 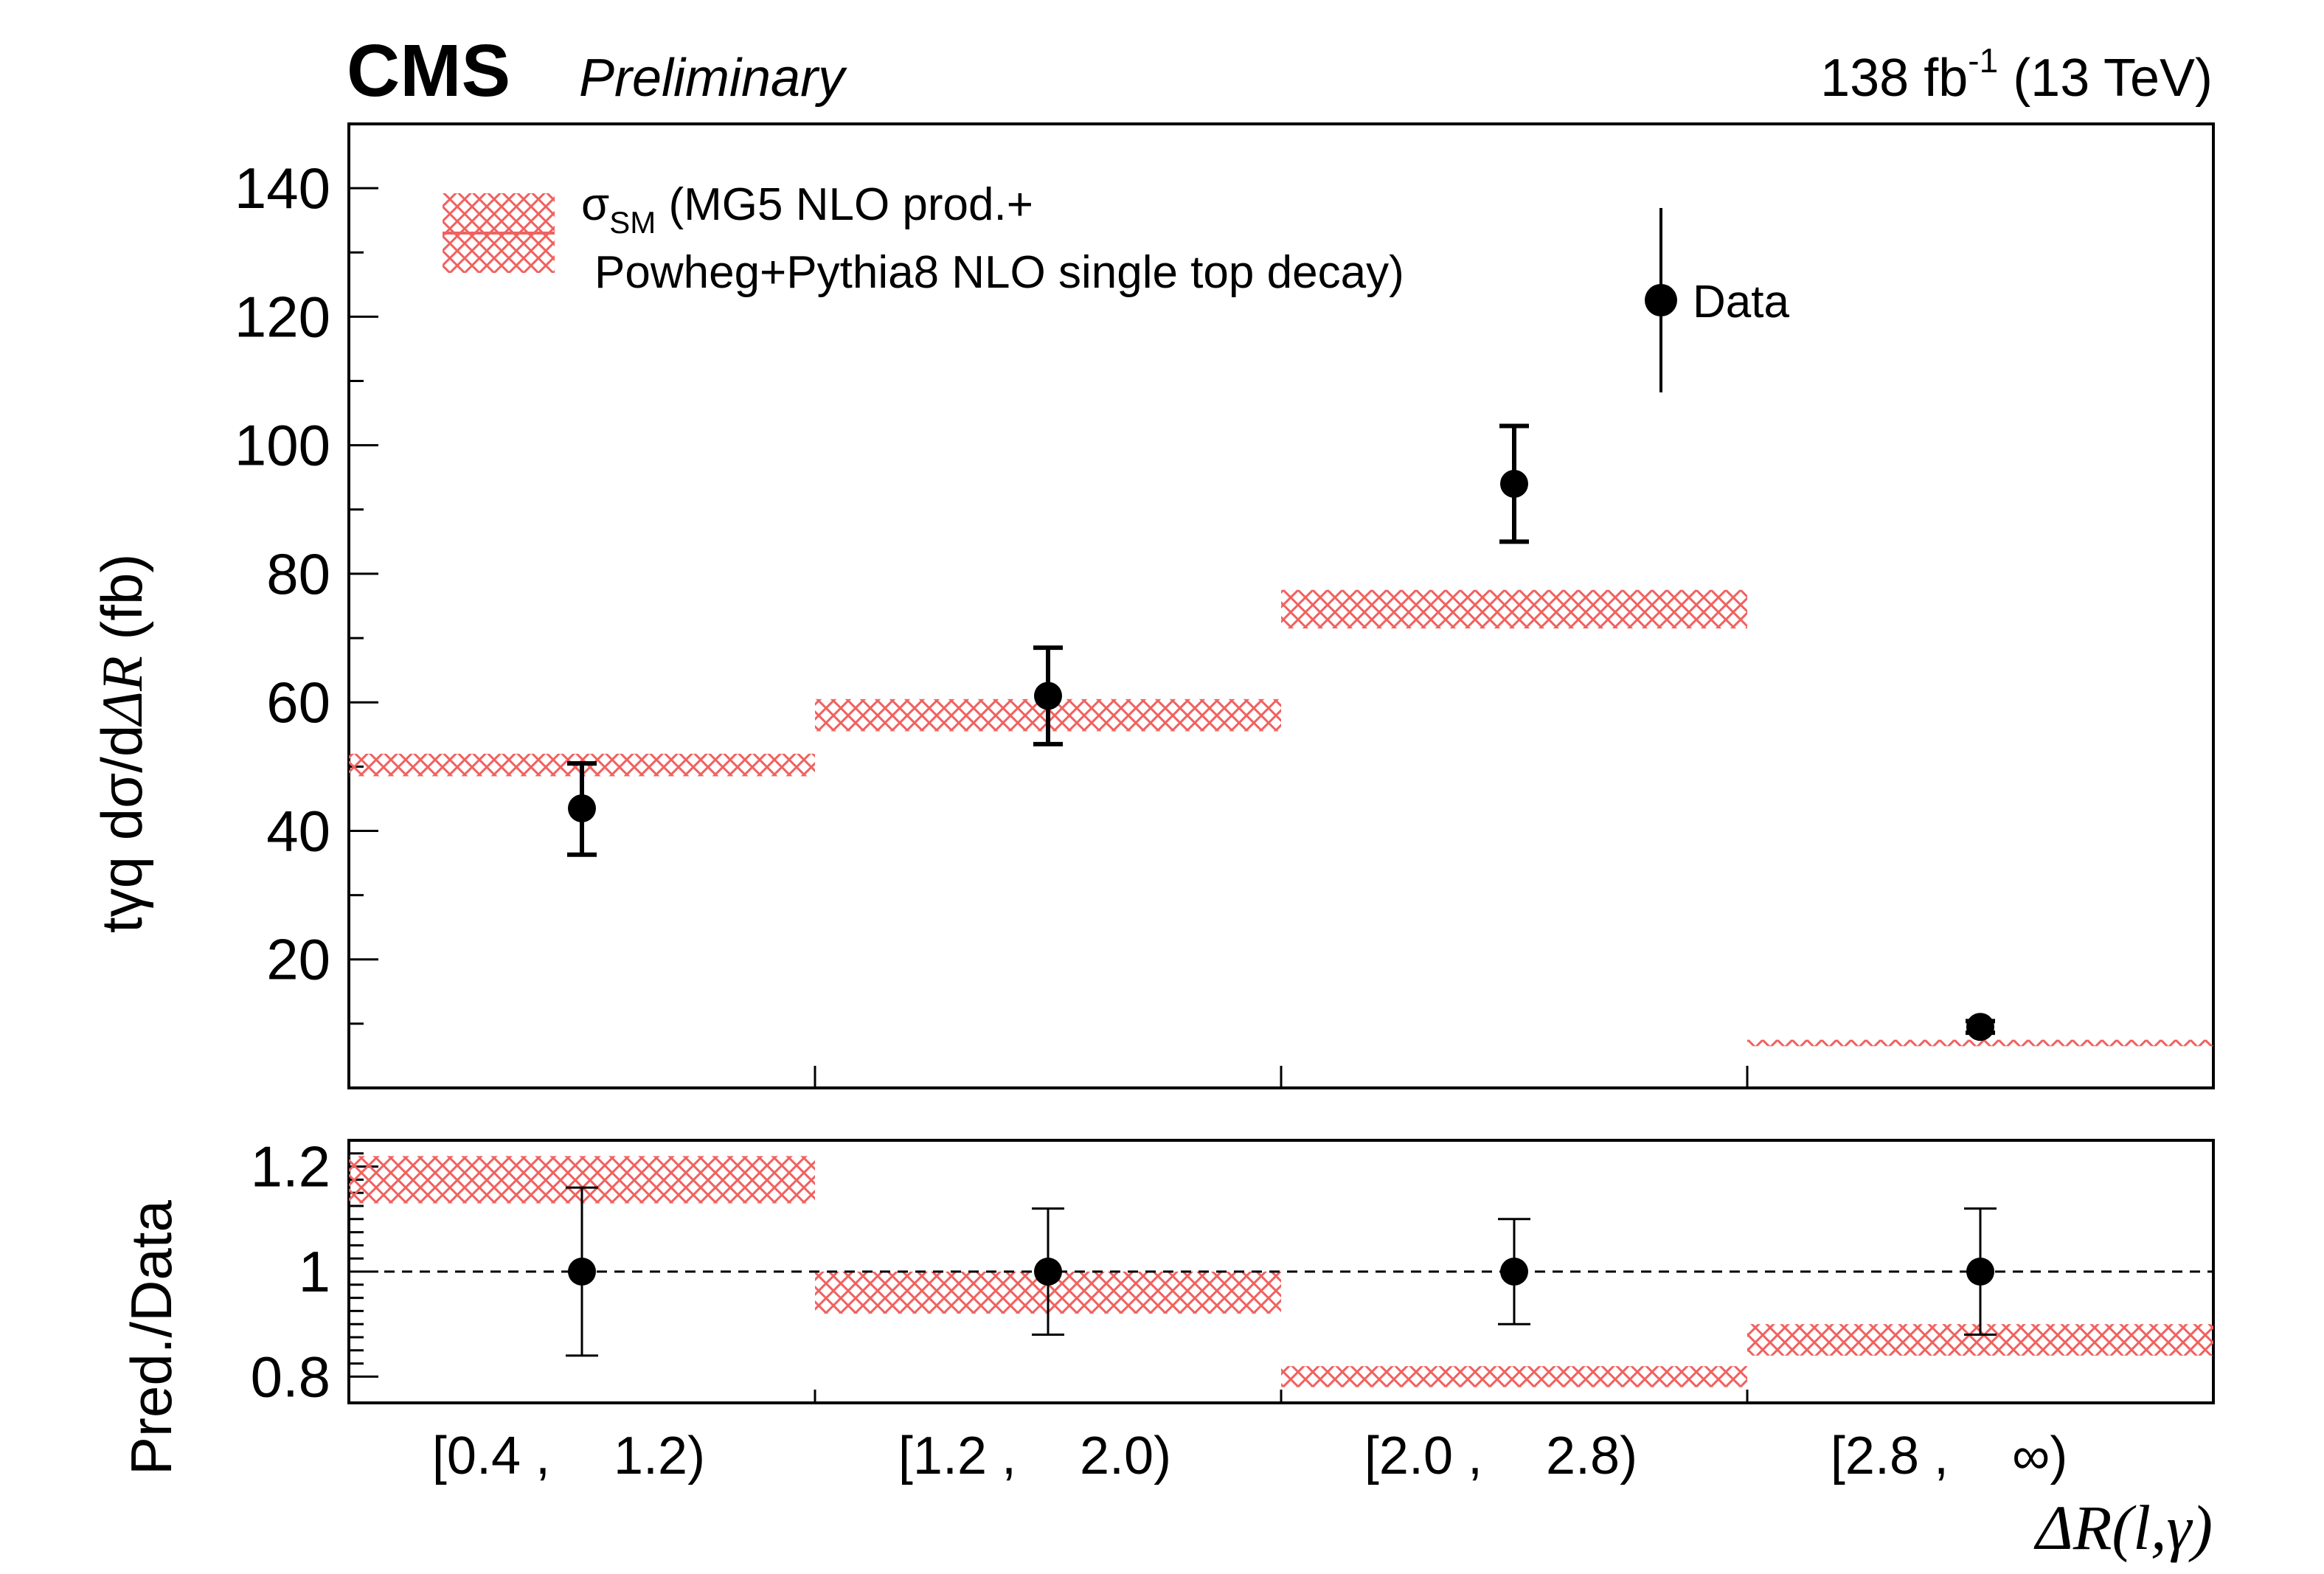 I want to click on x-category-label-upper: 2.0), so click(x=1125, y=1455).